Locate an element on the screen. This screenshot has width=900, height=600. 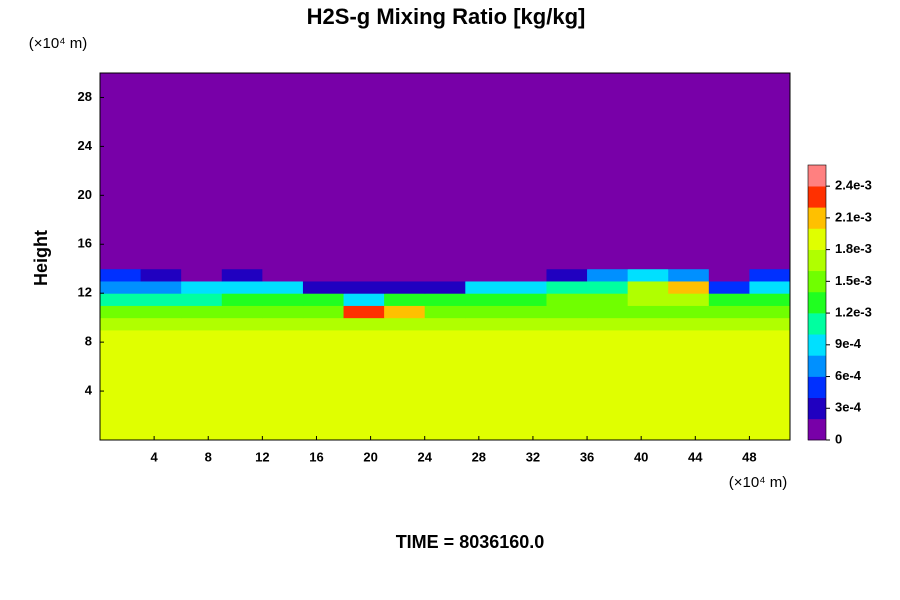
x-tick-label: 4 is located at coordinates (155, 456).